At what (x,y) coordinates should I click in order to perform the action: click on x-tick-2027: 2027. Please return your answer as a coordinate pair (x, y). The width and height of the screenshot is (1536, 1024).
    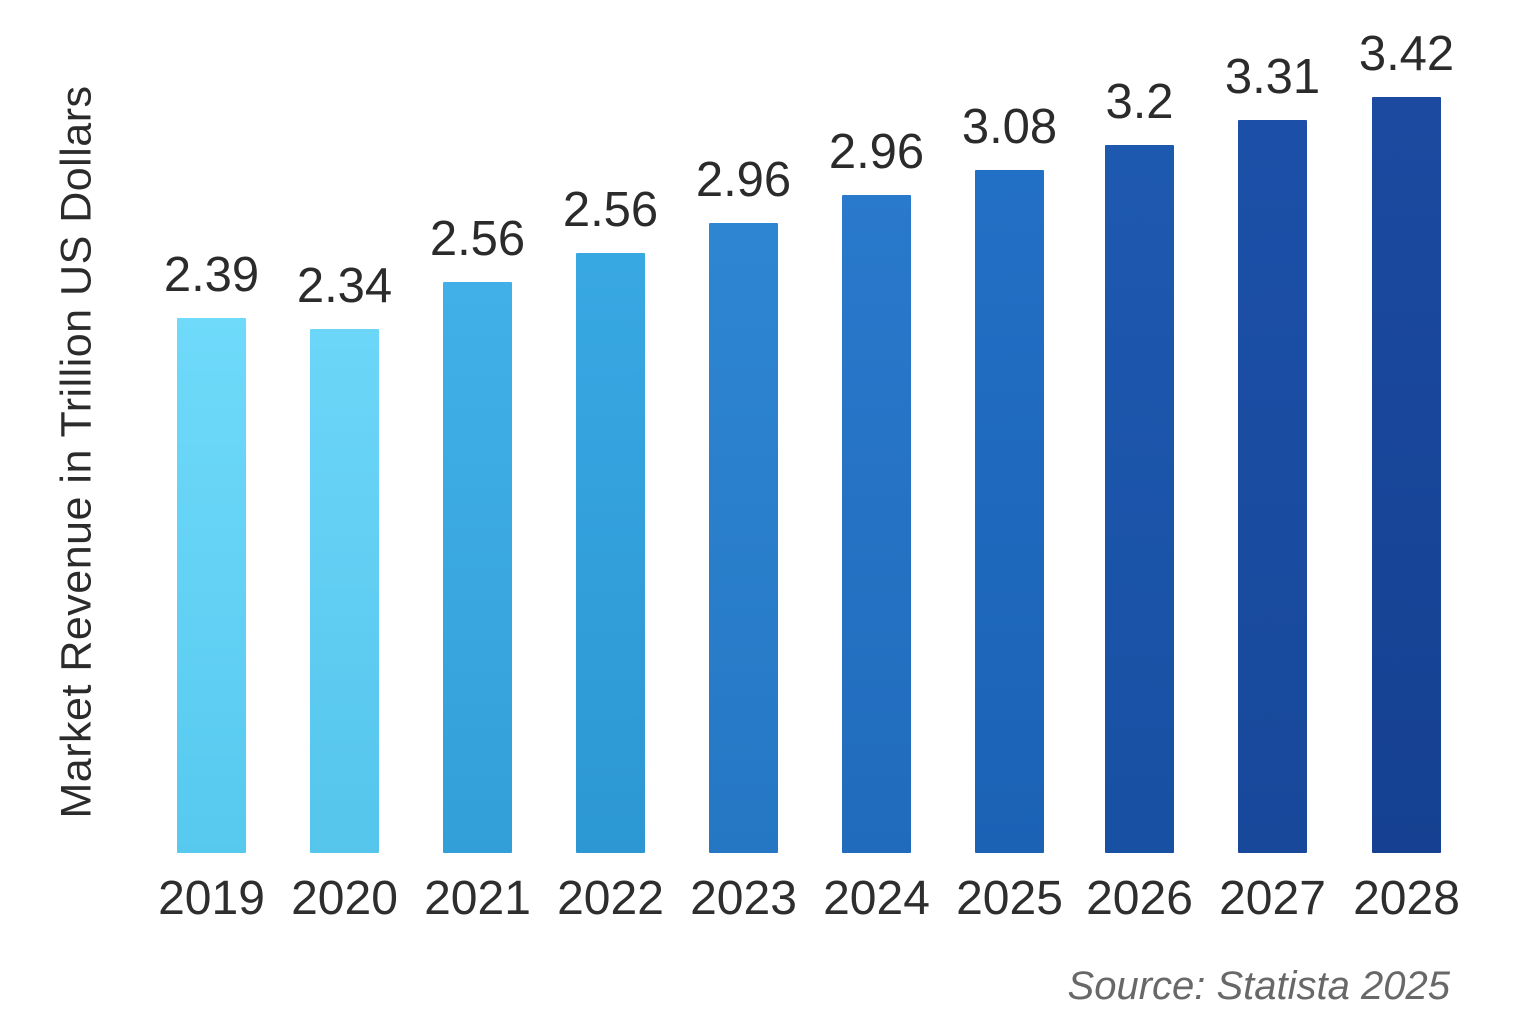
    Looking at the image, I should click on (1272, 898).